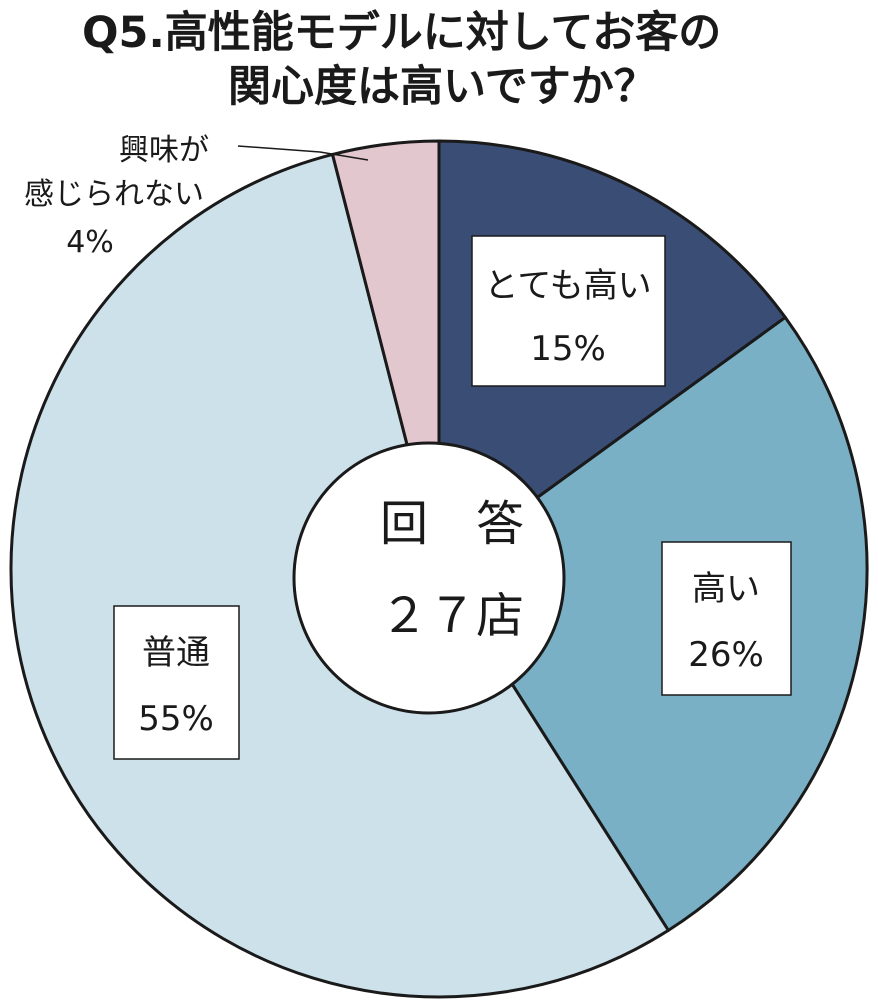 The width and height of the screenshot is (878, 1000). What do you see at coordinates (726, 655) in the screenshot?
I see `slice-label-percent: 26%` at bounding box center [726, 655].